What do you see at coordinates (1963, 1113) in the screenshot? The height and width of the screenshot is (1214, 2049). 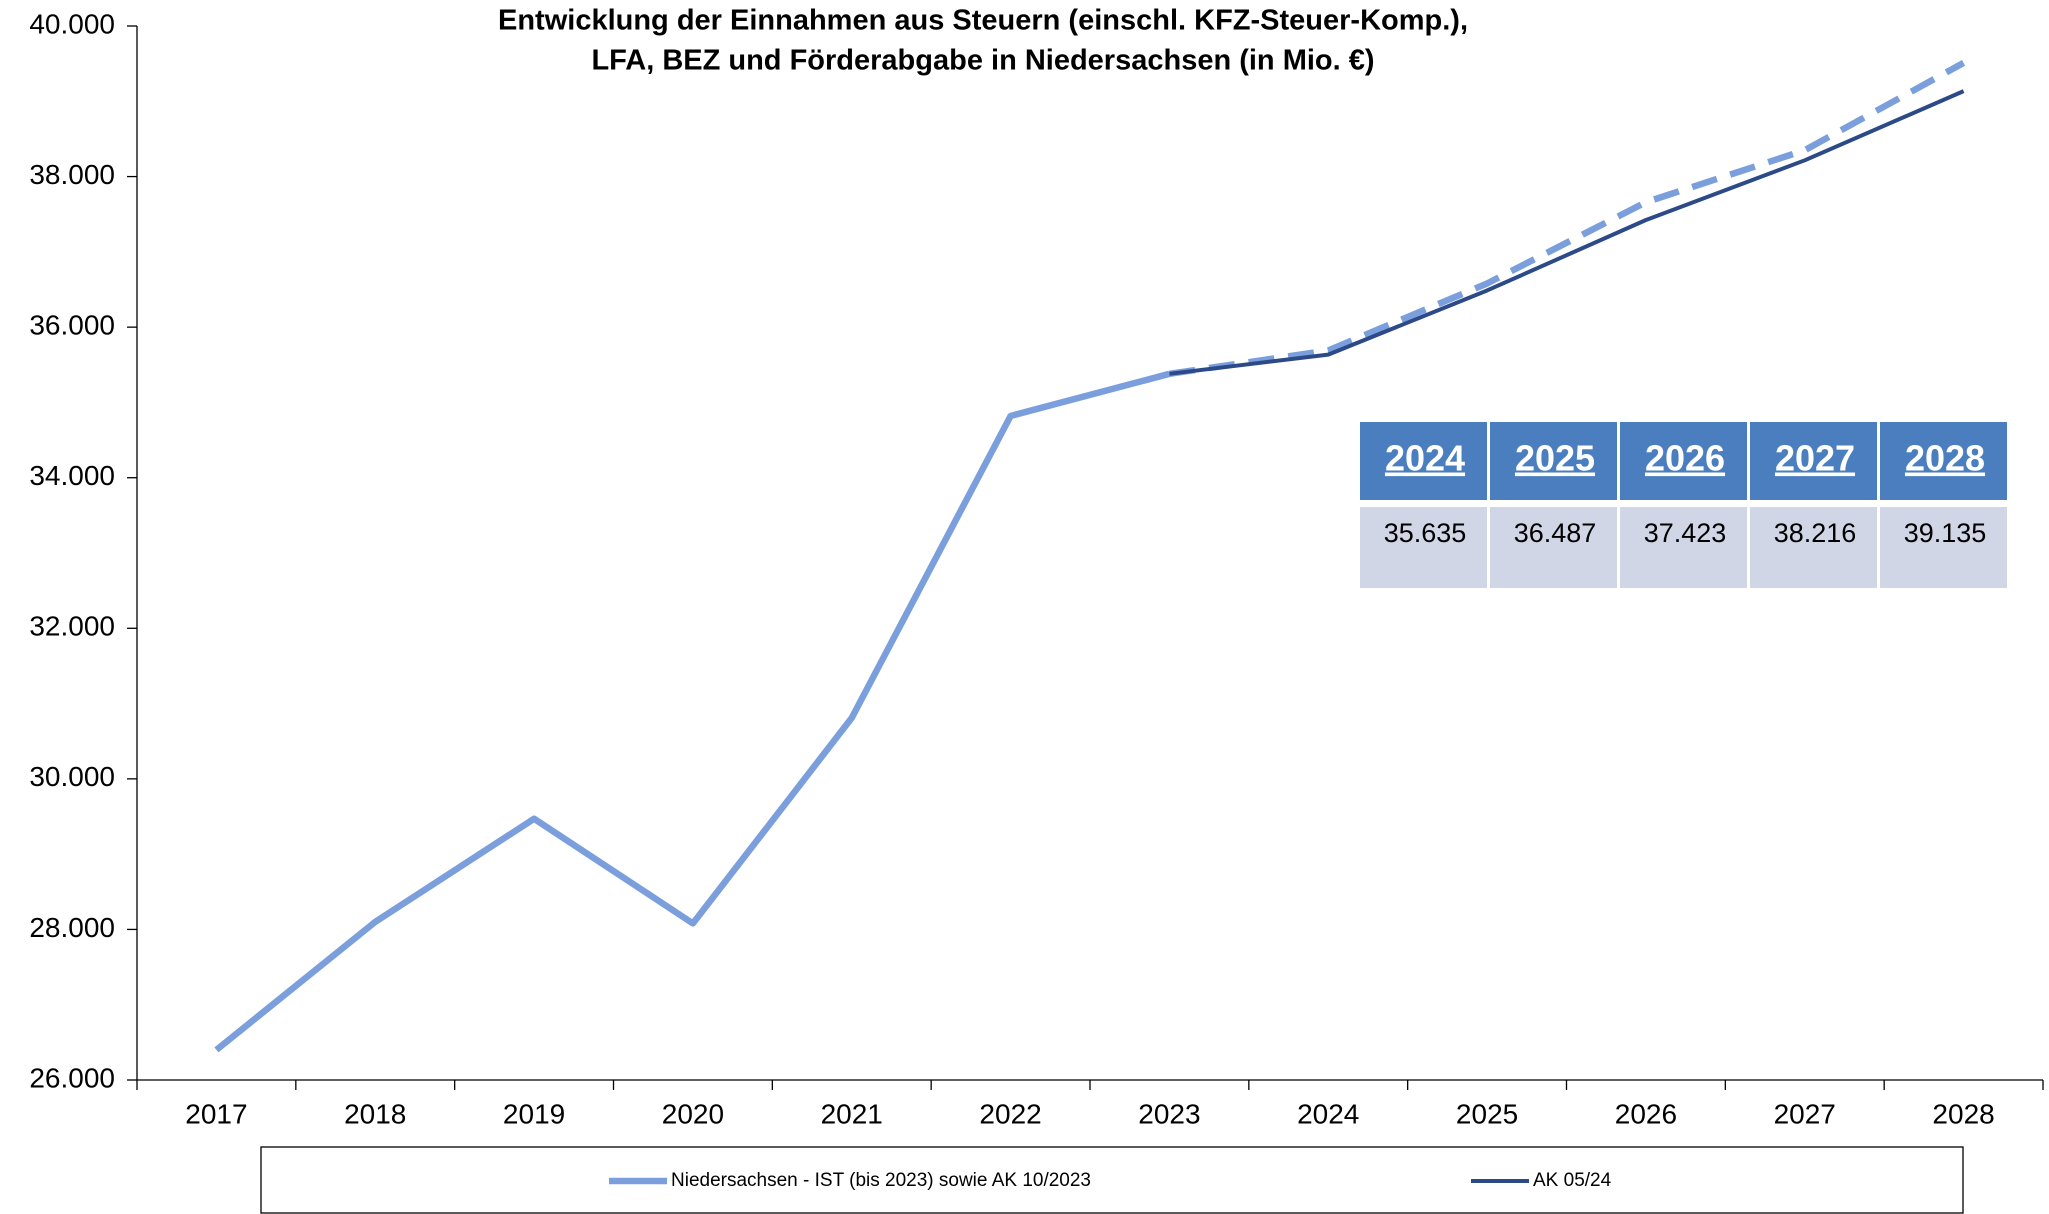 I see `x-tick-label: 2028` at bounding box center [1963, 1113].